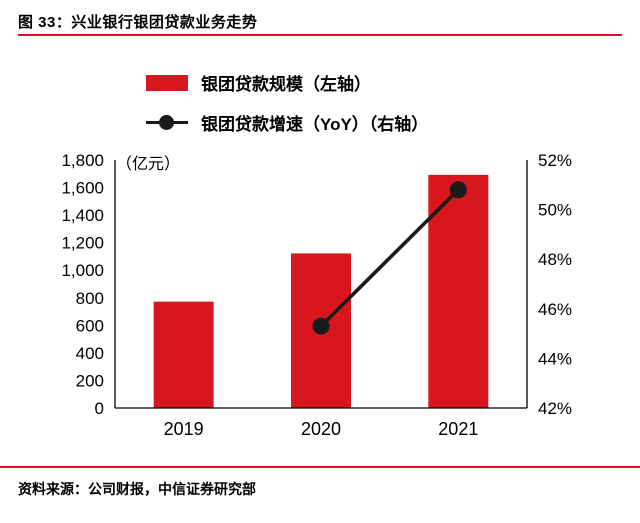 The image size is (640, 523). Describe the element at coordinates (82, 270) in the screenshot. I see `left-axis-tick-label: 1,000` at that location.